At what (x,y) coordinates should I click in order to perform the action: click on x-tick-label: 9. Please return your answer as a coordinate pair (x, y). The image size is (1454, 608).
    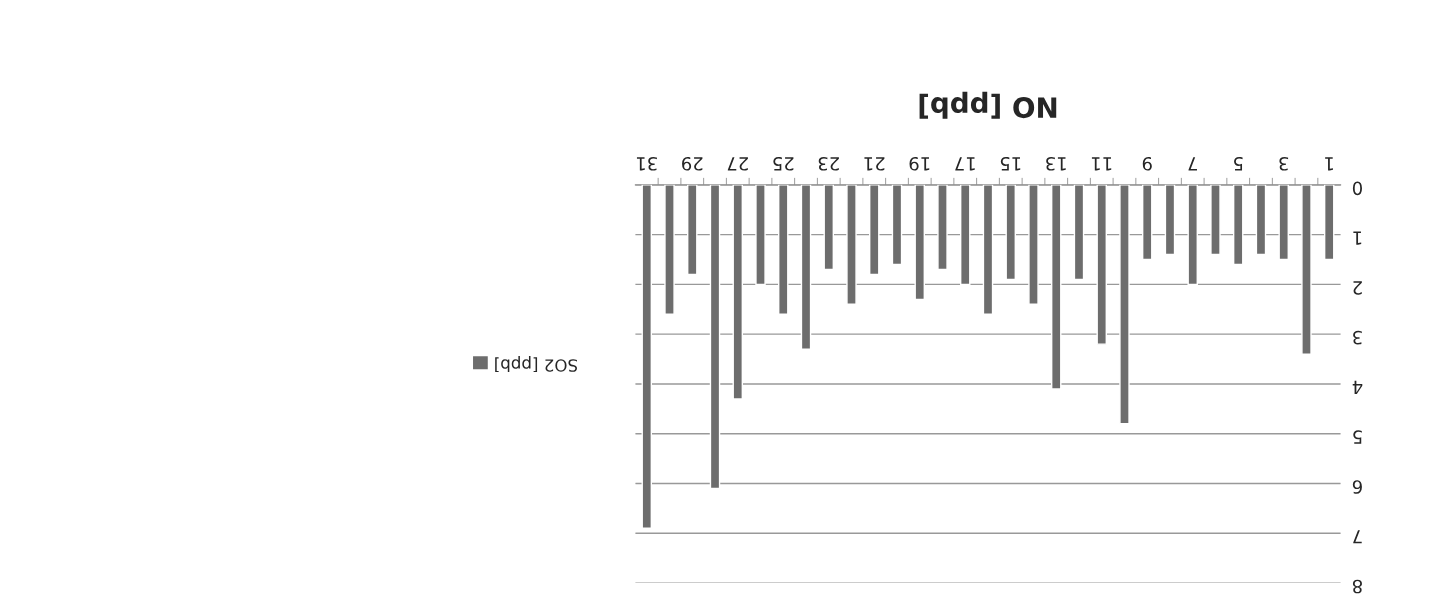
    Looking at the image, I should click on (1147, 163).